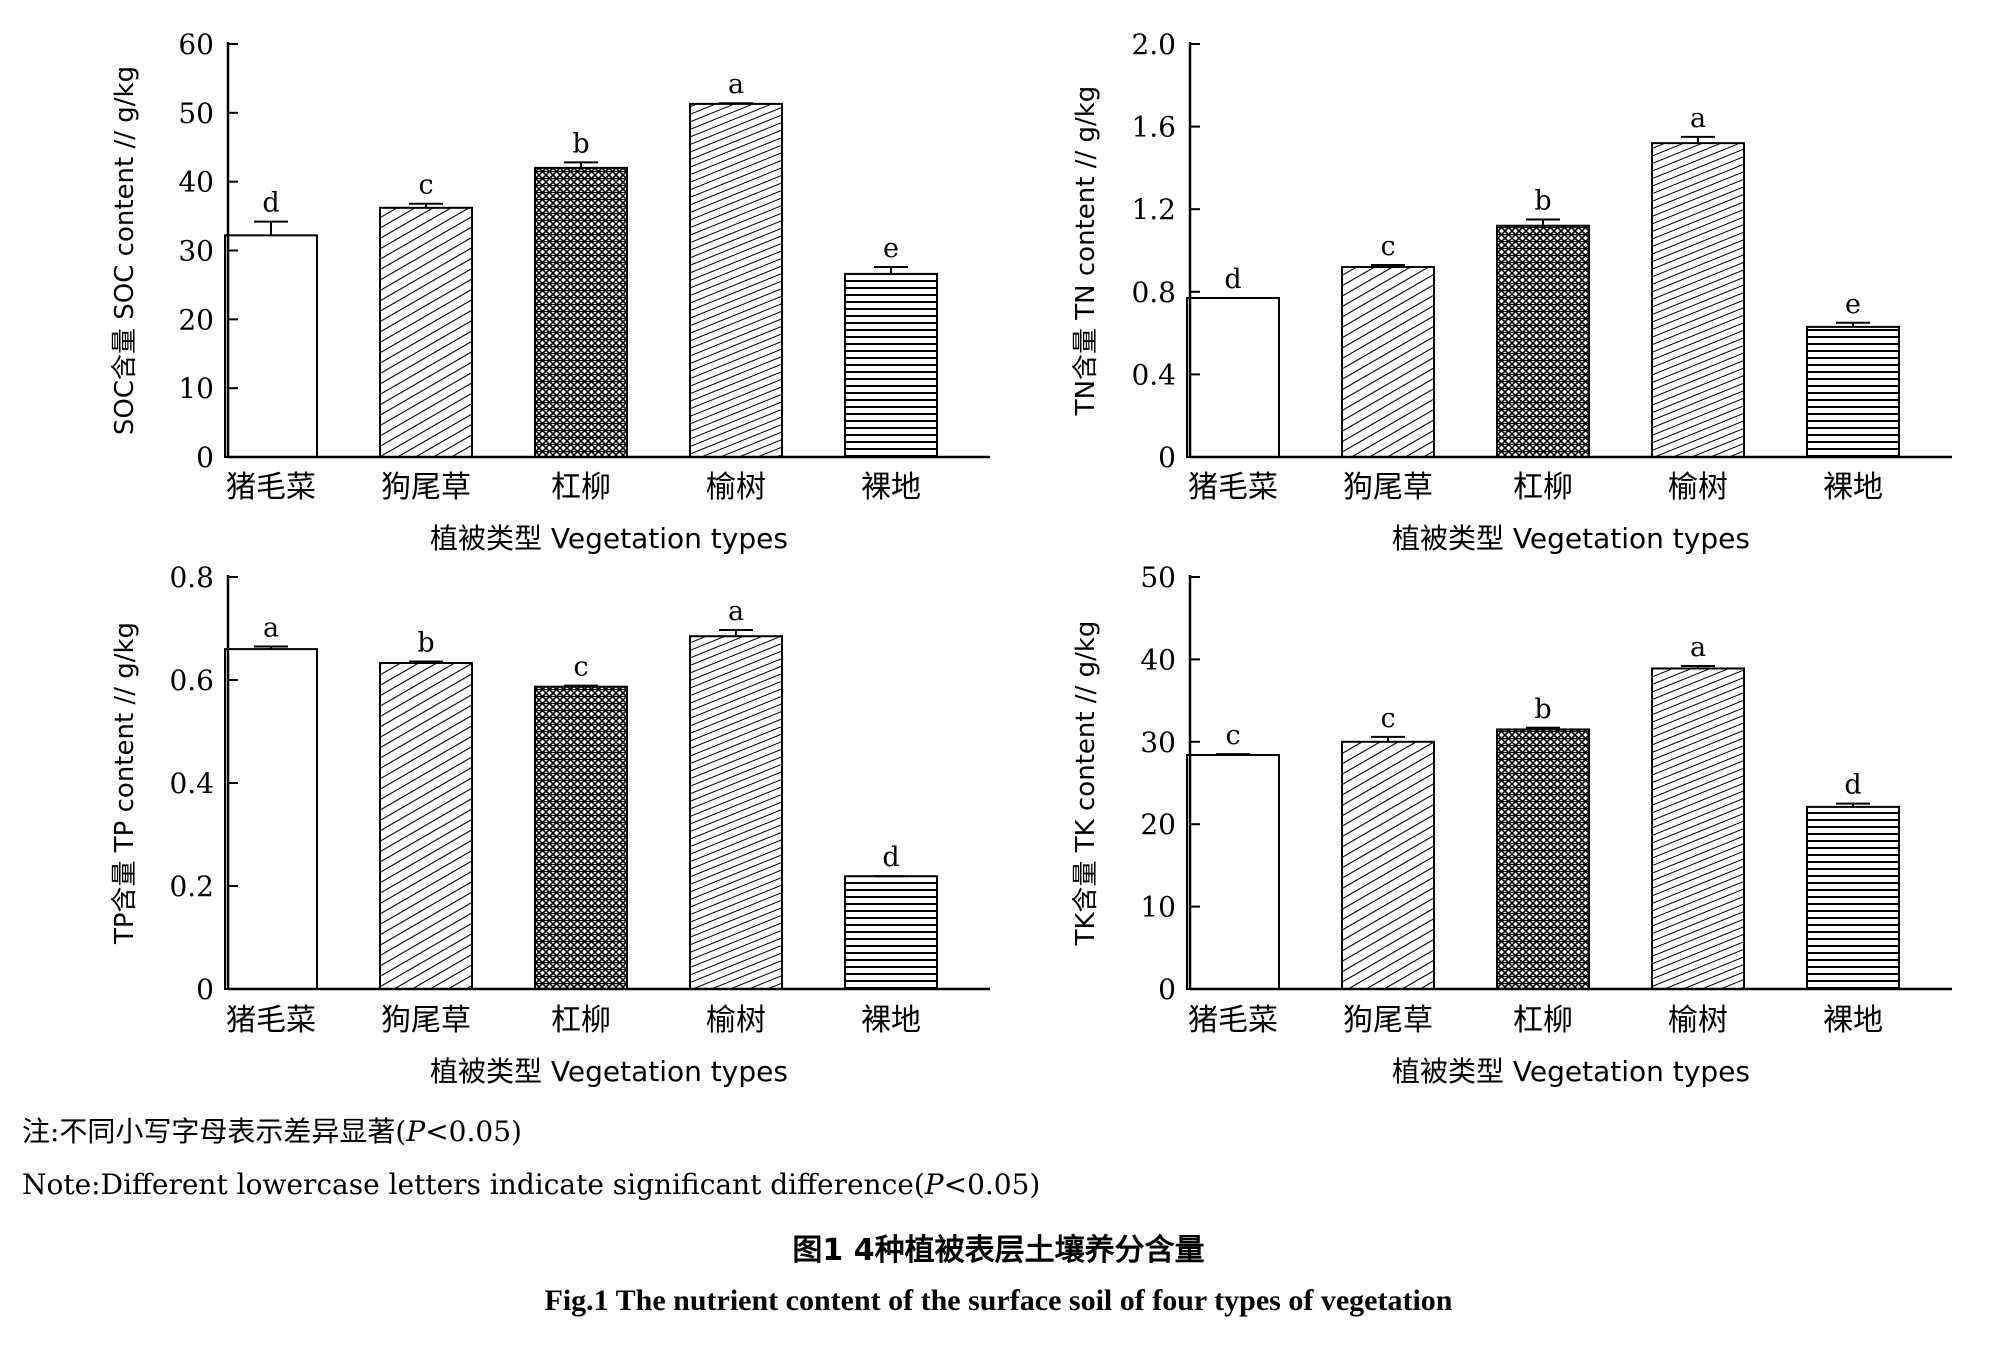 The image size is (1997, 1371). I want to click on x-tick-label-3-0: 猪毛菜, so click(1233, 1020).